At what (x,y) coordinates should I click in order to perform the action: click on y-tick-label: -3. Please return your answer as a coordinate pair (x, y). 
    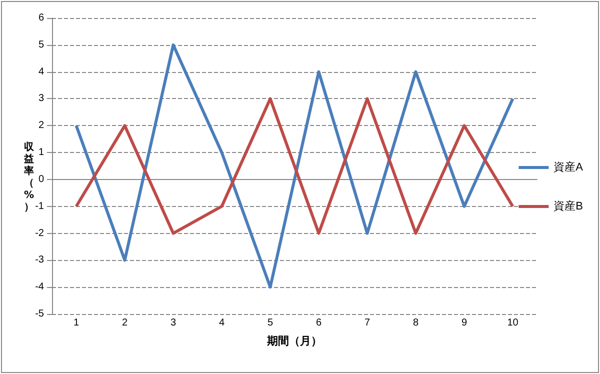
    Looking at the image, I should click on (39, 260).